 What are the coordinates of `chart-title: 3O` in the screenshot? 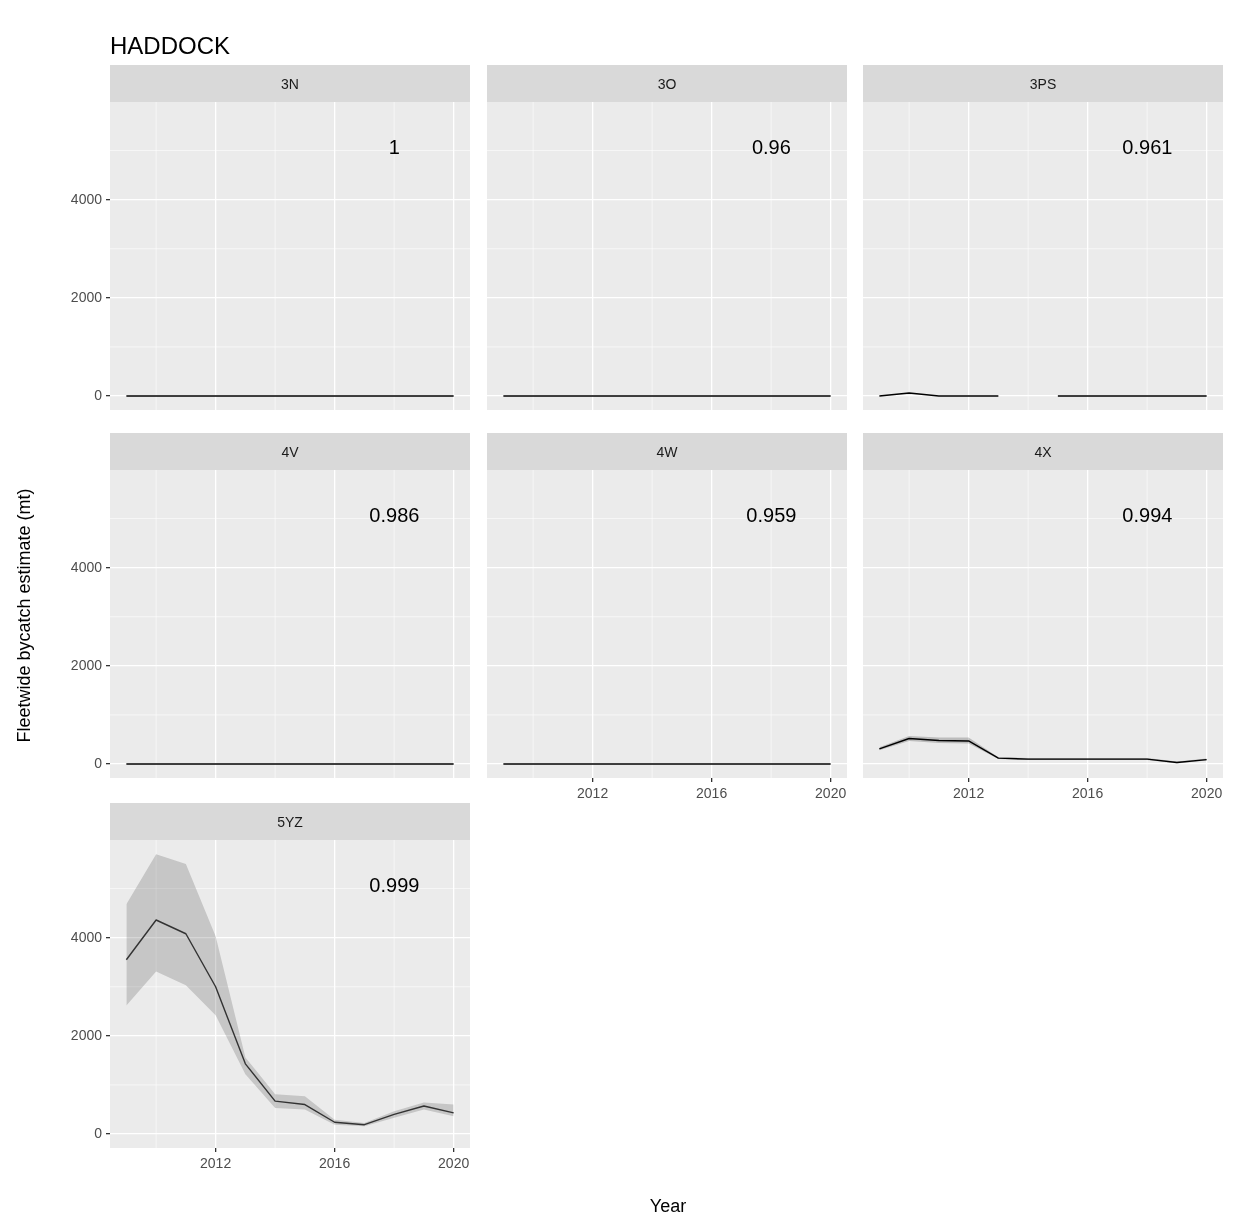 It's located at (667, 83).